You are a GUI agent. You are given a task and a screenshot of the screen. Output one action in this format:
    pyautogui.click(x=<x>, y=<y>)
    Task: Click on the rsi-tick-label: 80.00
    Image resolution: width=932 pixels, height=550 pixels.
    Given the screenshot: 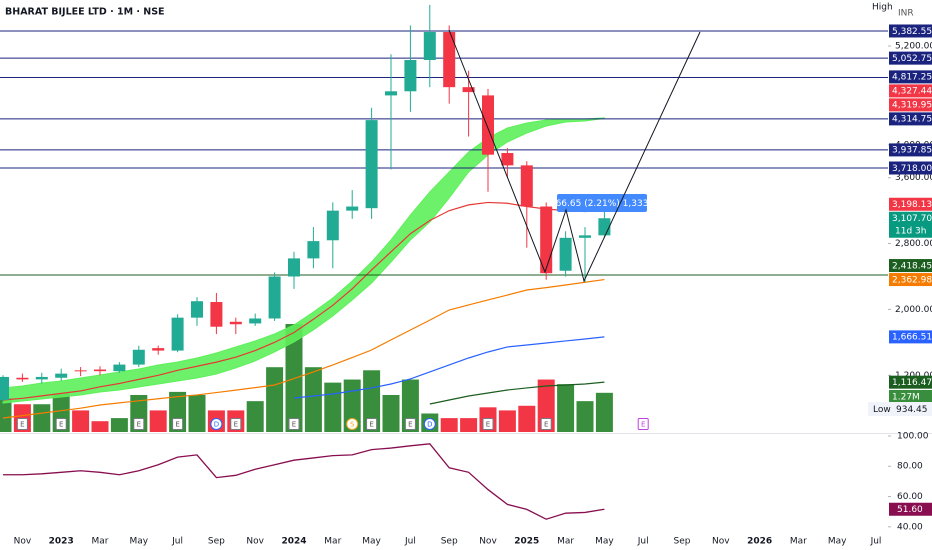 What is the action you would take?
    pyautogui.click(x=910, y=467)
    